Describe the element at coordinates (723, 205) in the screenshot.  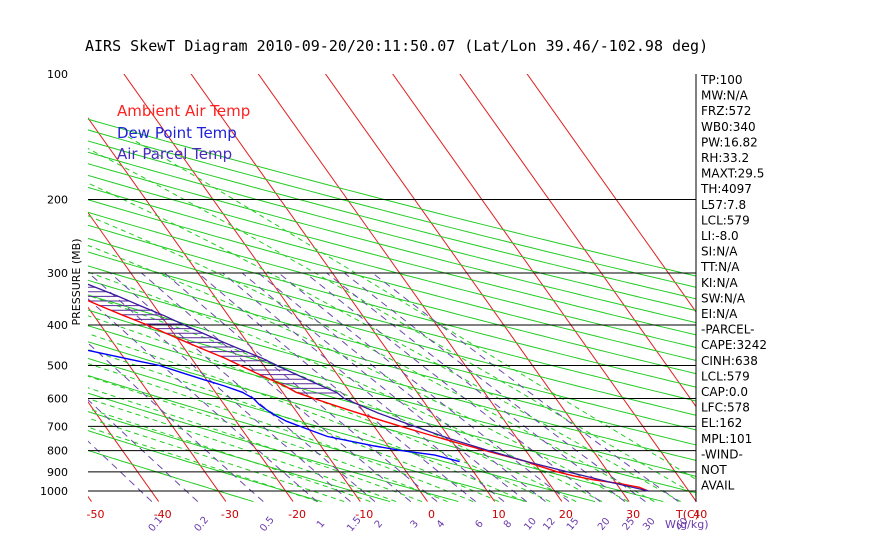
I see `stats-line: L57:7.8` at that location.